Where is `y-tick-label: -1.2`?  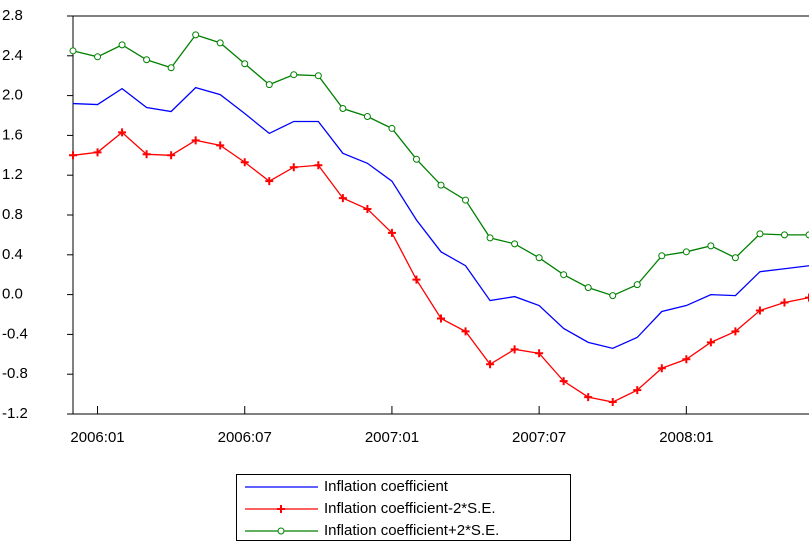 y-tick-label: -1.2 is located at coordinates (15, 413).